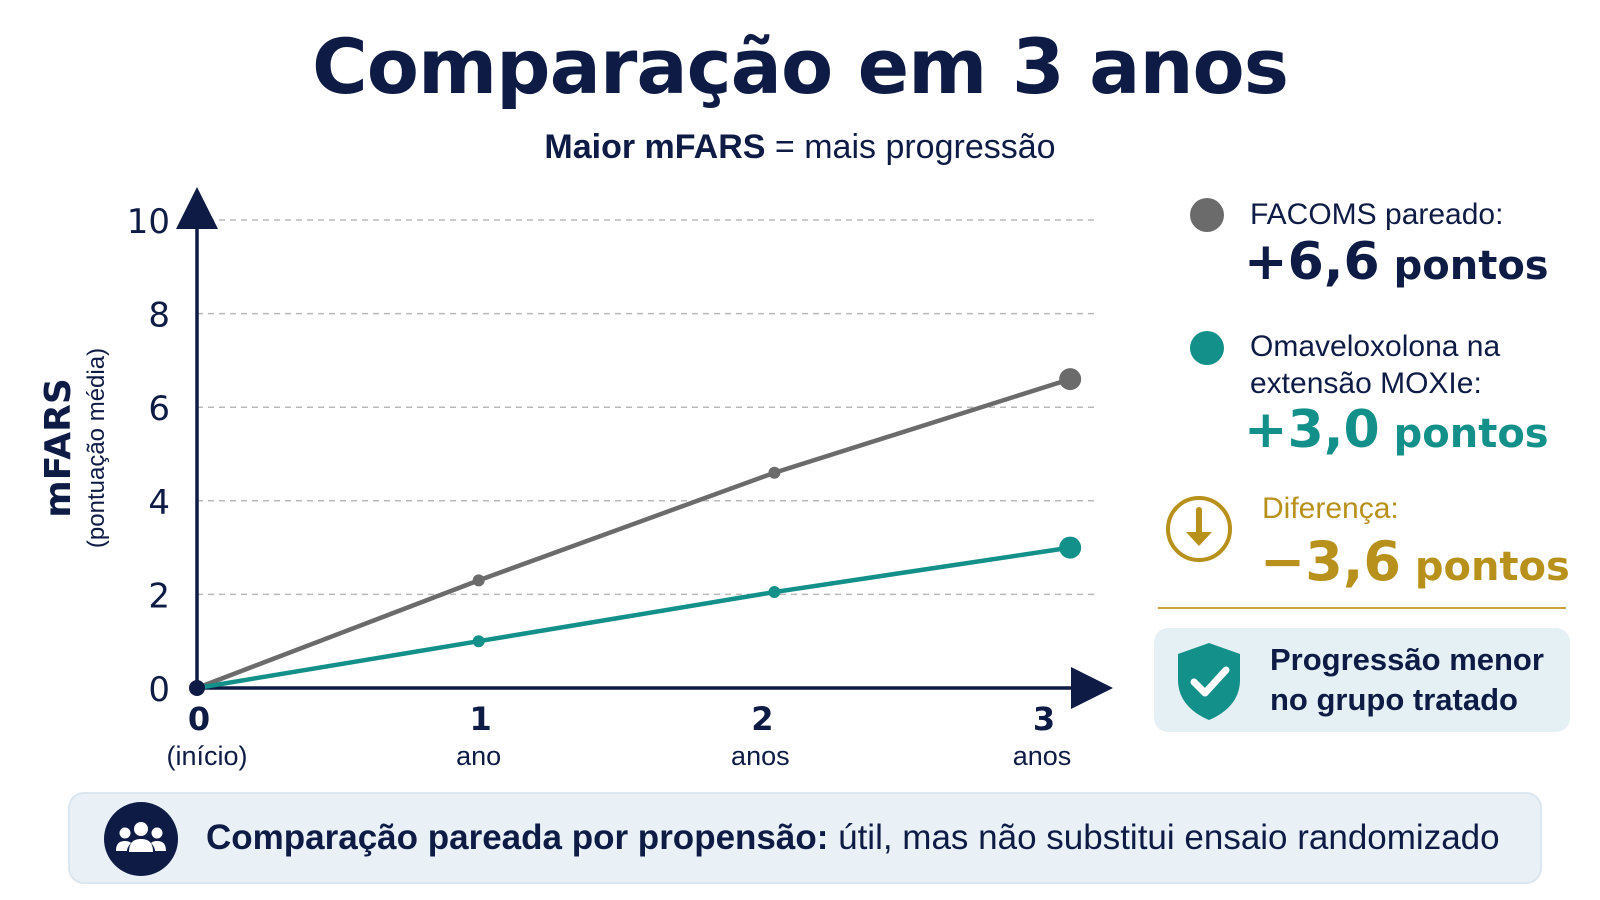 This screenshot has height=900, width=1600. Describe the element at coordinates (1375, 346) in the screenshot. I see `legend-label-omav-line1: Omaveloxolona na` at that location.